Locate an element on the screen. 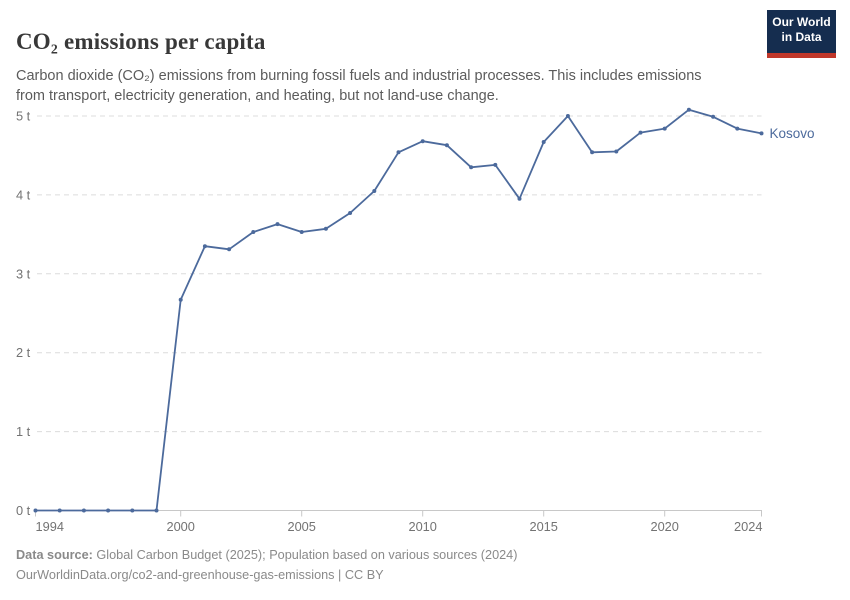 Image resolution: width=850 pixels, height=600 pixels. x-axis-tick-label: 2020 is located at coordinates (664, 526).